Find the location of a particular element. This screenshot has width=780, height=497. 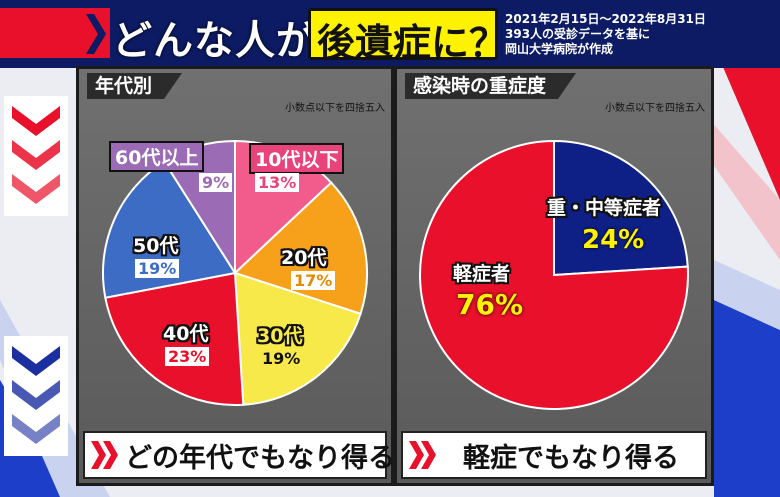

slice-label-value: 17% is located at coordinates (313, 280).